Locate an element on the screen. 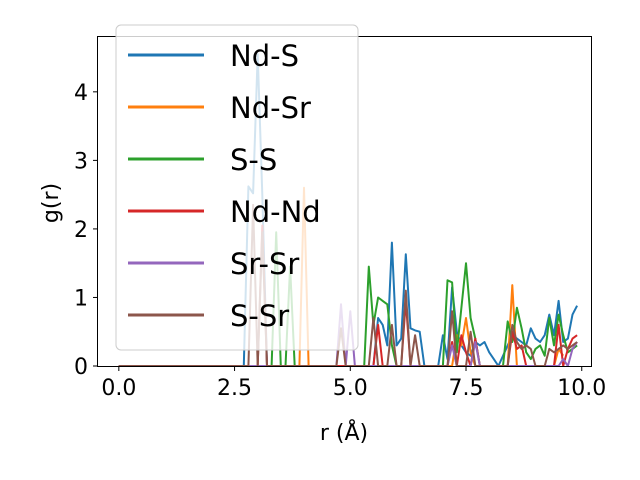 The height and width of the screenshot is (480, 640). legend-label-sr-sr: Sr-Sr is located at coordinates (264, 264).